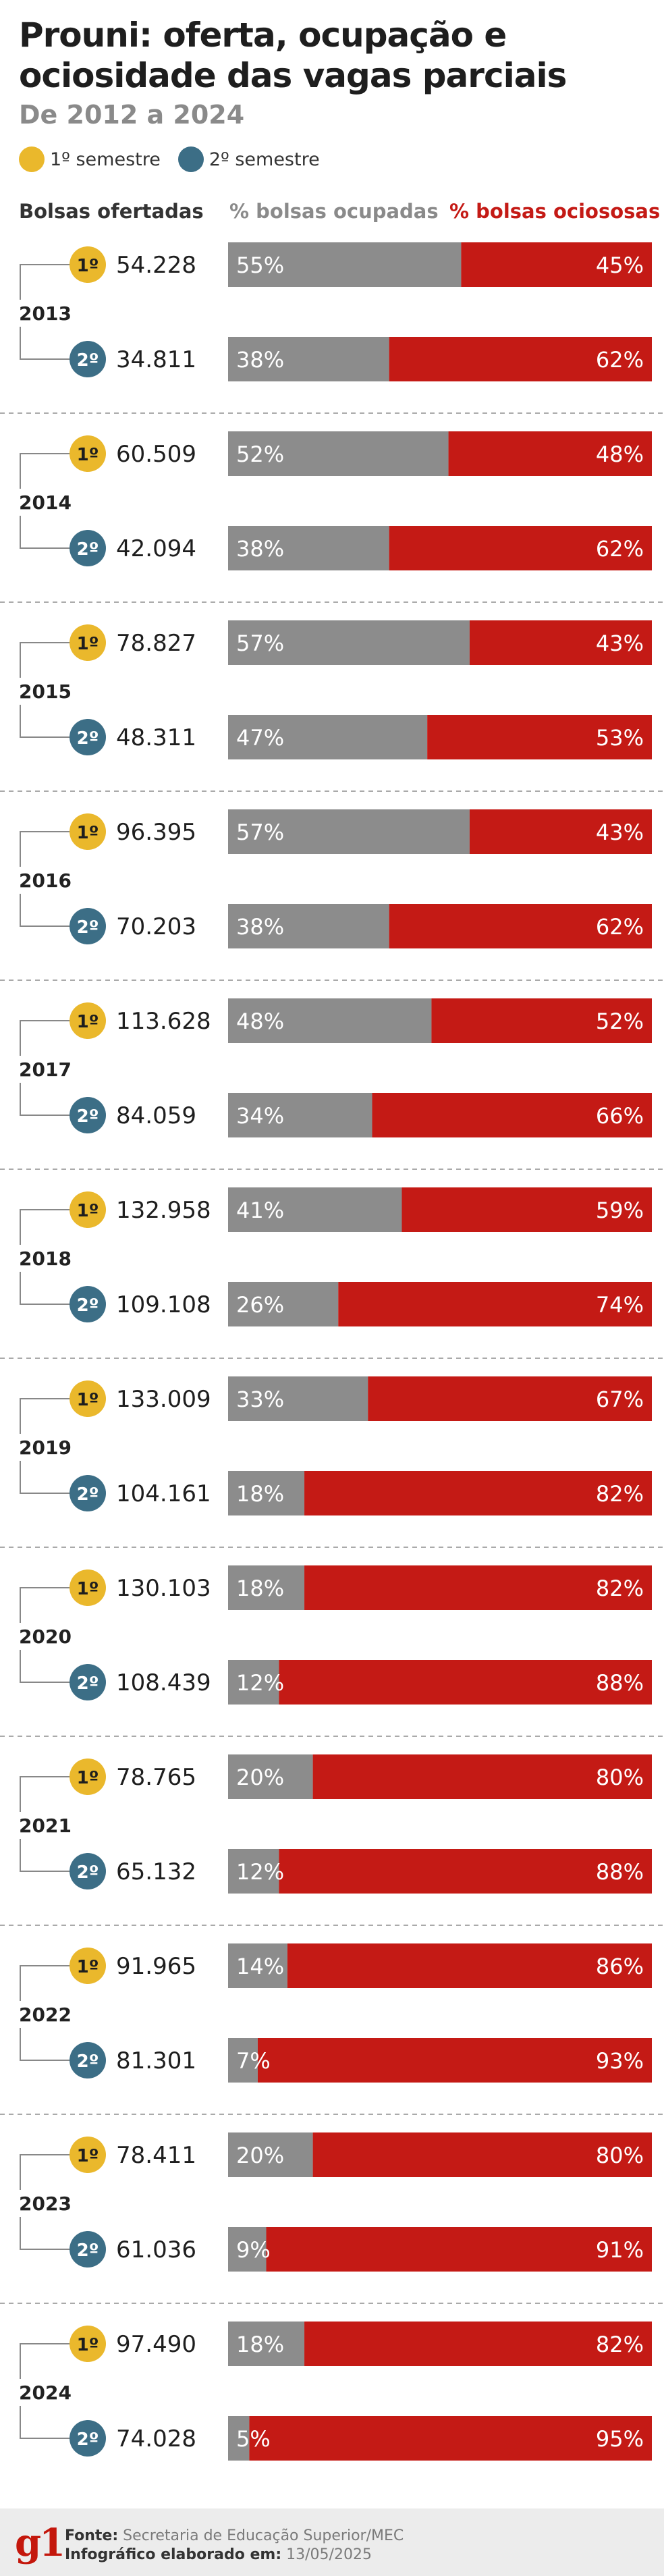 The width and height of the screenshot is (664, 2576). Describe the element at coordinates (88, 833) in the screenshot. I see `semester-badge-label-2016-first: 1º` at that location.